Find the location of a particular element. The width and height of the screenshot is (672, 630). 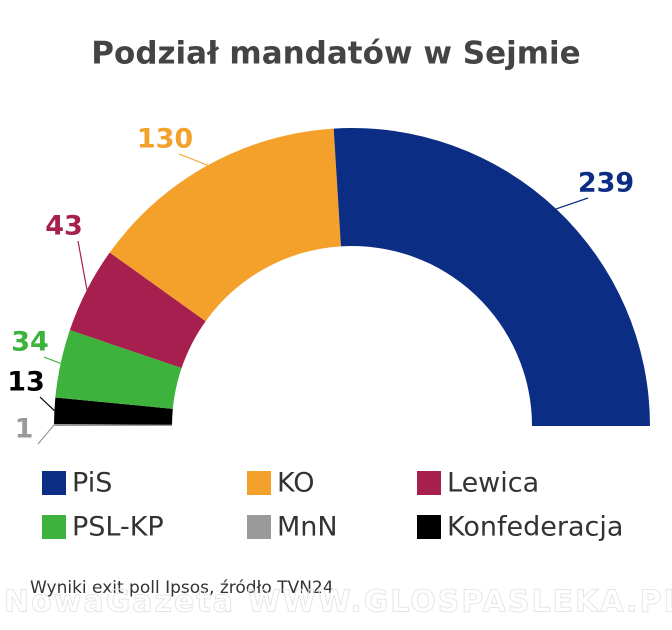

legend-label: KO is located at coordinates (295, 483).